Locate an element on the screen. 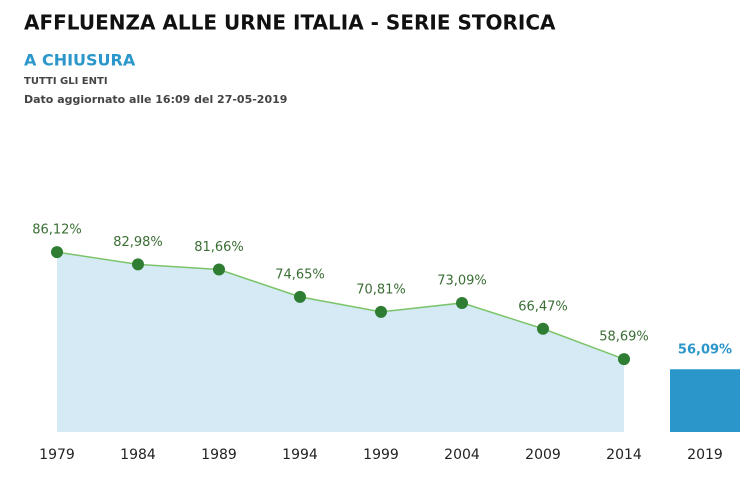 Image resolution: width=749 pixels, height=477 pixels. scope-label: TUTTI GLI ENTI is located at coordinates (66, 81).